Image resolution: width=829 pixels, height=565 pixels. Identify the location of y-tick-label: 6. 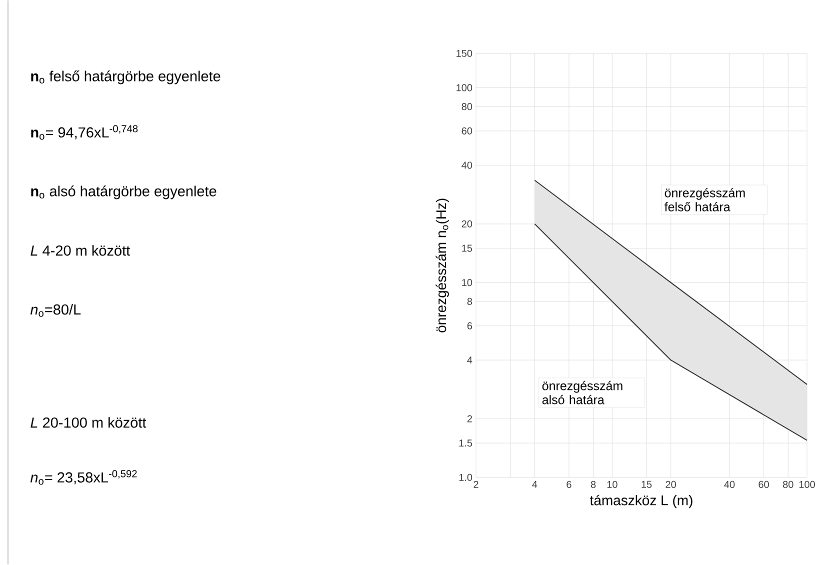
(469, 326).